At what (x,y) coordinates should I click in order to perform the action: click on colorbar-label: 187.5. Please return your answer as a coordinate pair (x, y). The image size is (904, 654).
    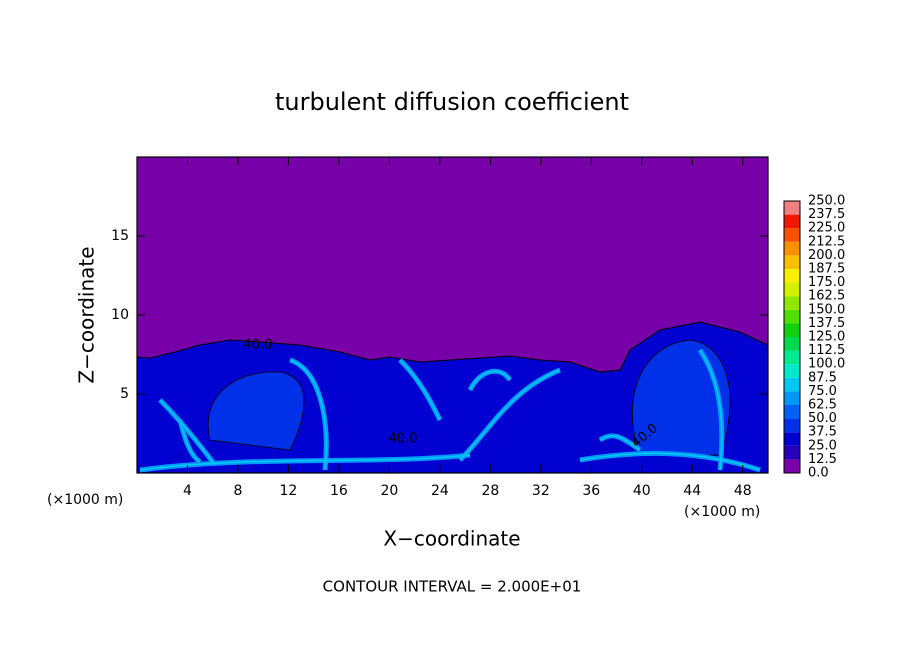
    Looking at the image, I should click on (826, 269).